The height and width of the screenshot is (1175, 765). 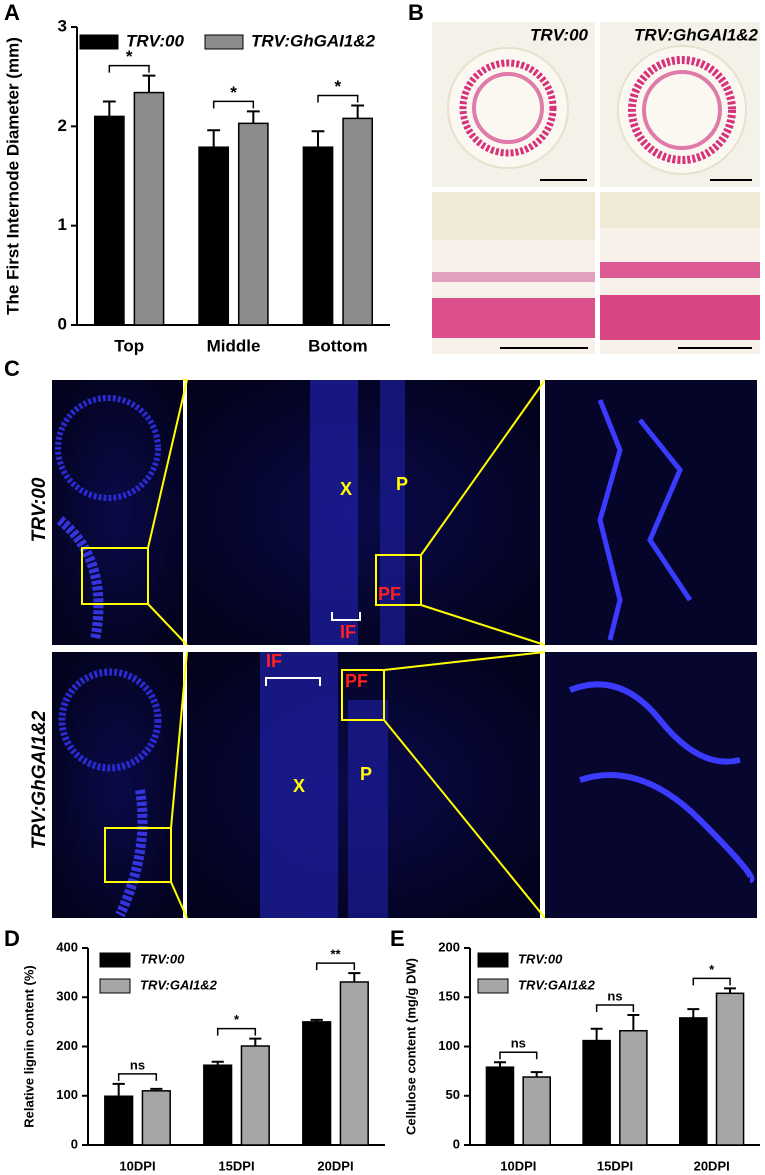 I want to click on y-tick-label: 400, so click(x=67, y=946).